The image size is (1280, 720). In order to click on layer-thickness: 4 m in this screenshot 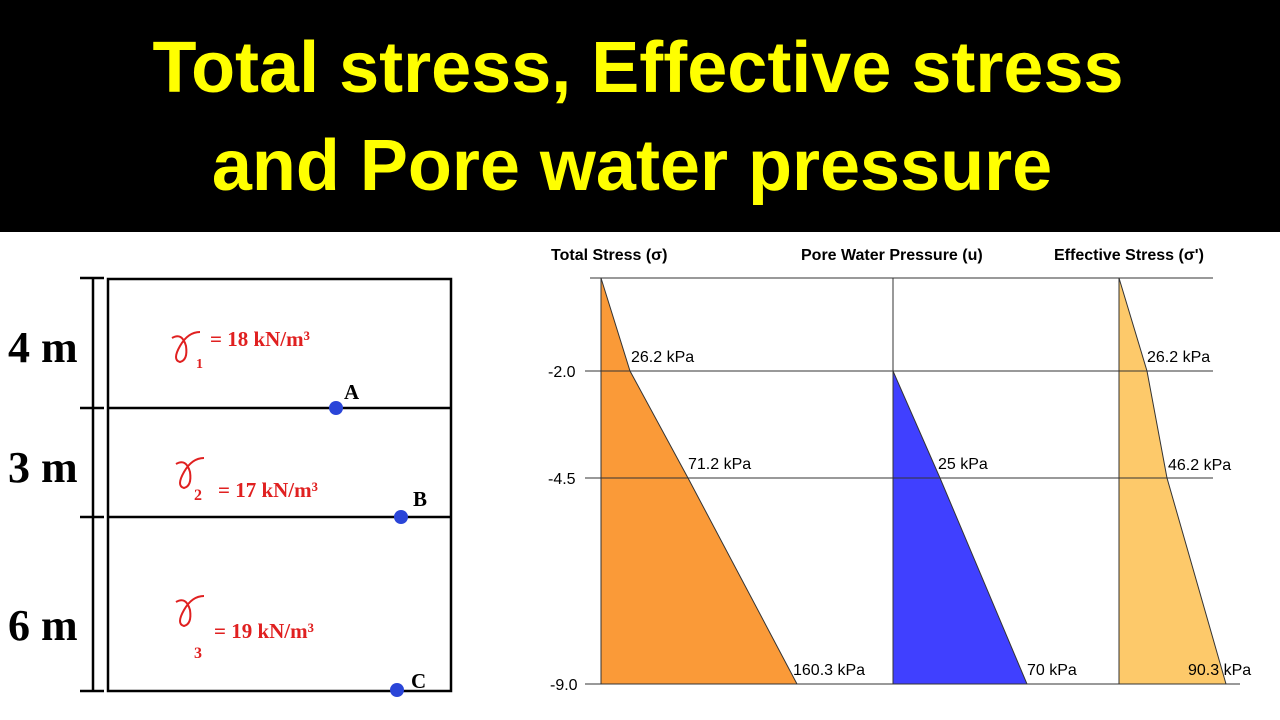, I will do `click(43, 347)`.